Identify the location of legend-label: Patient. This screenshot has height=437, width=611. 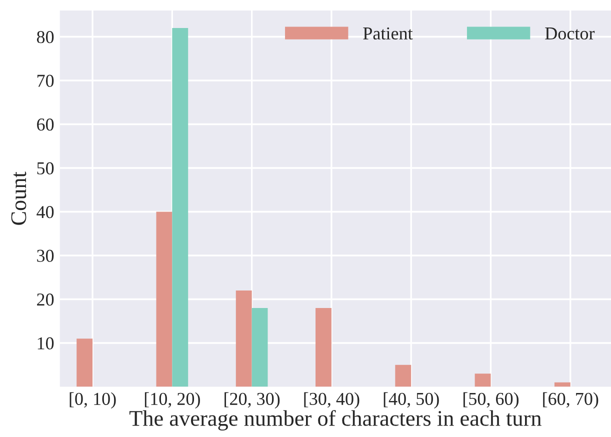
(388, 33).